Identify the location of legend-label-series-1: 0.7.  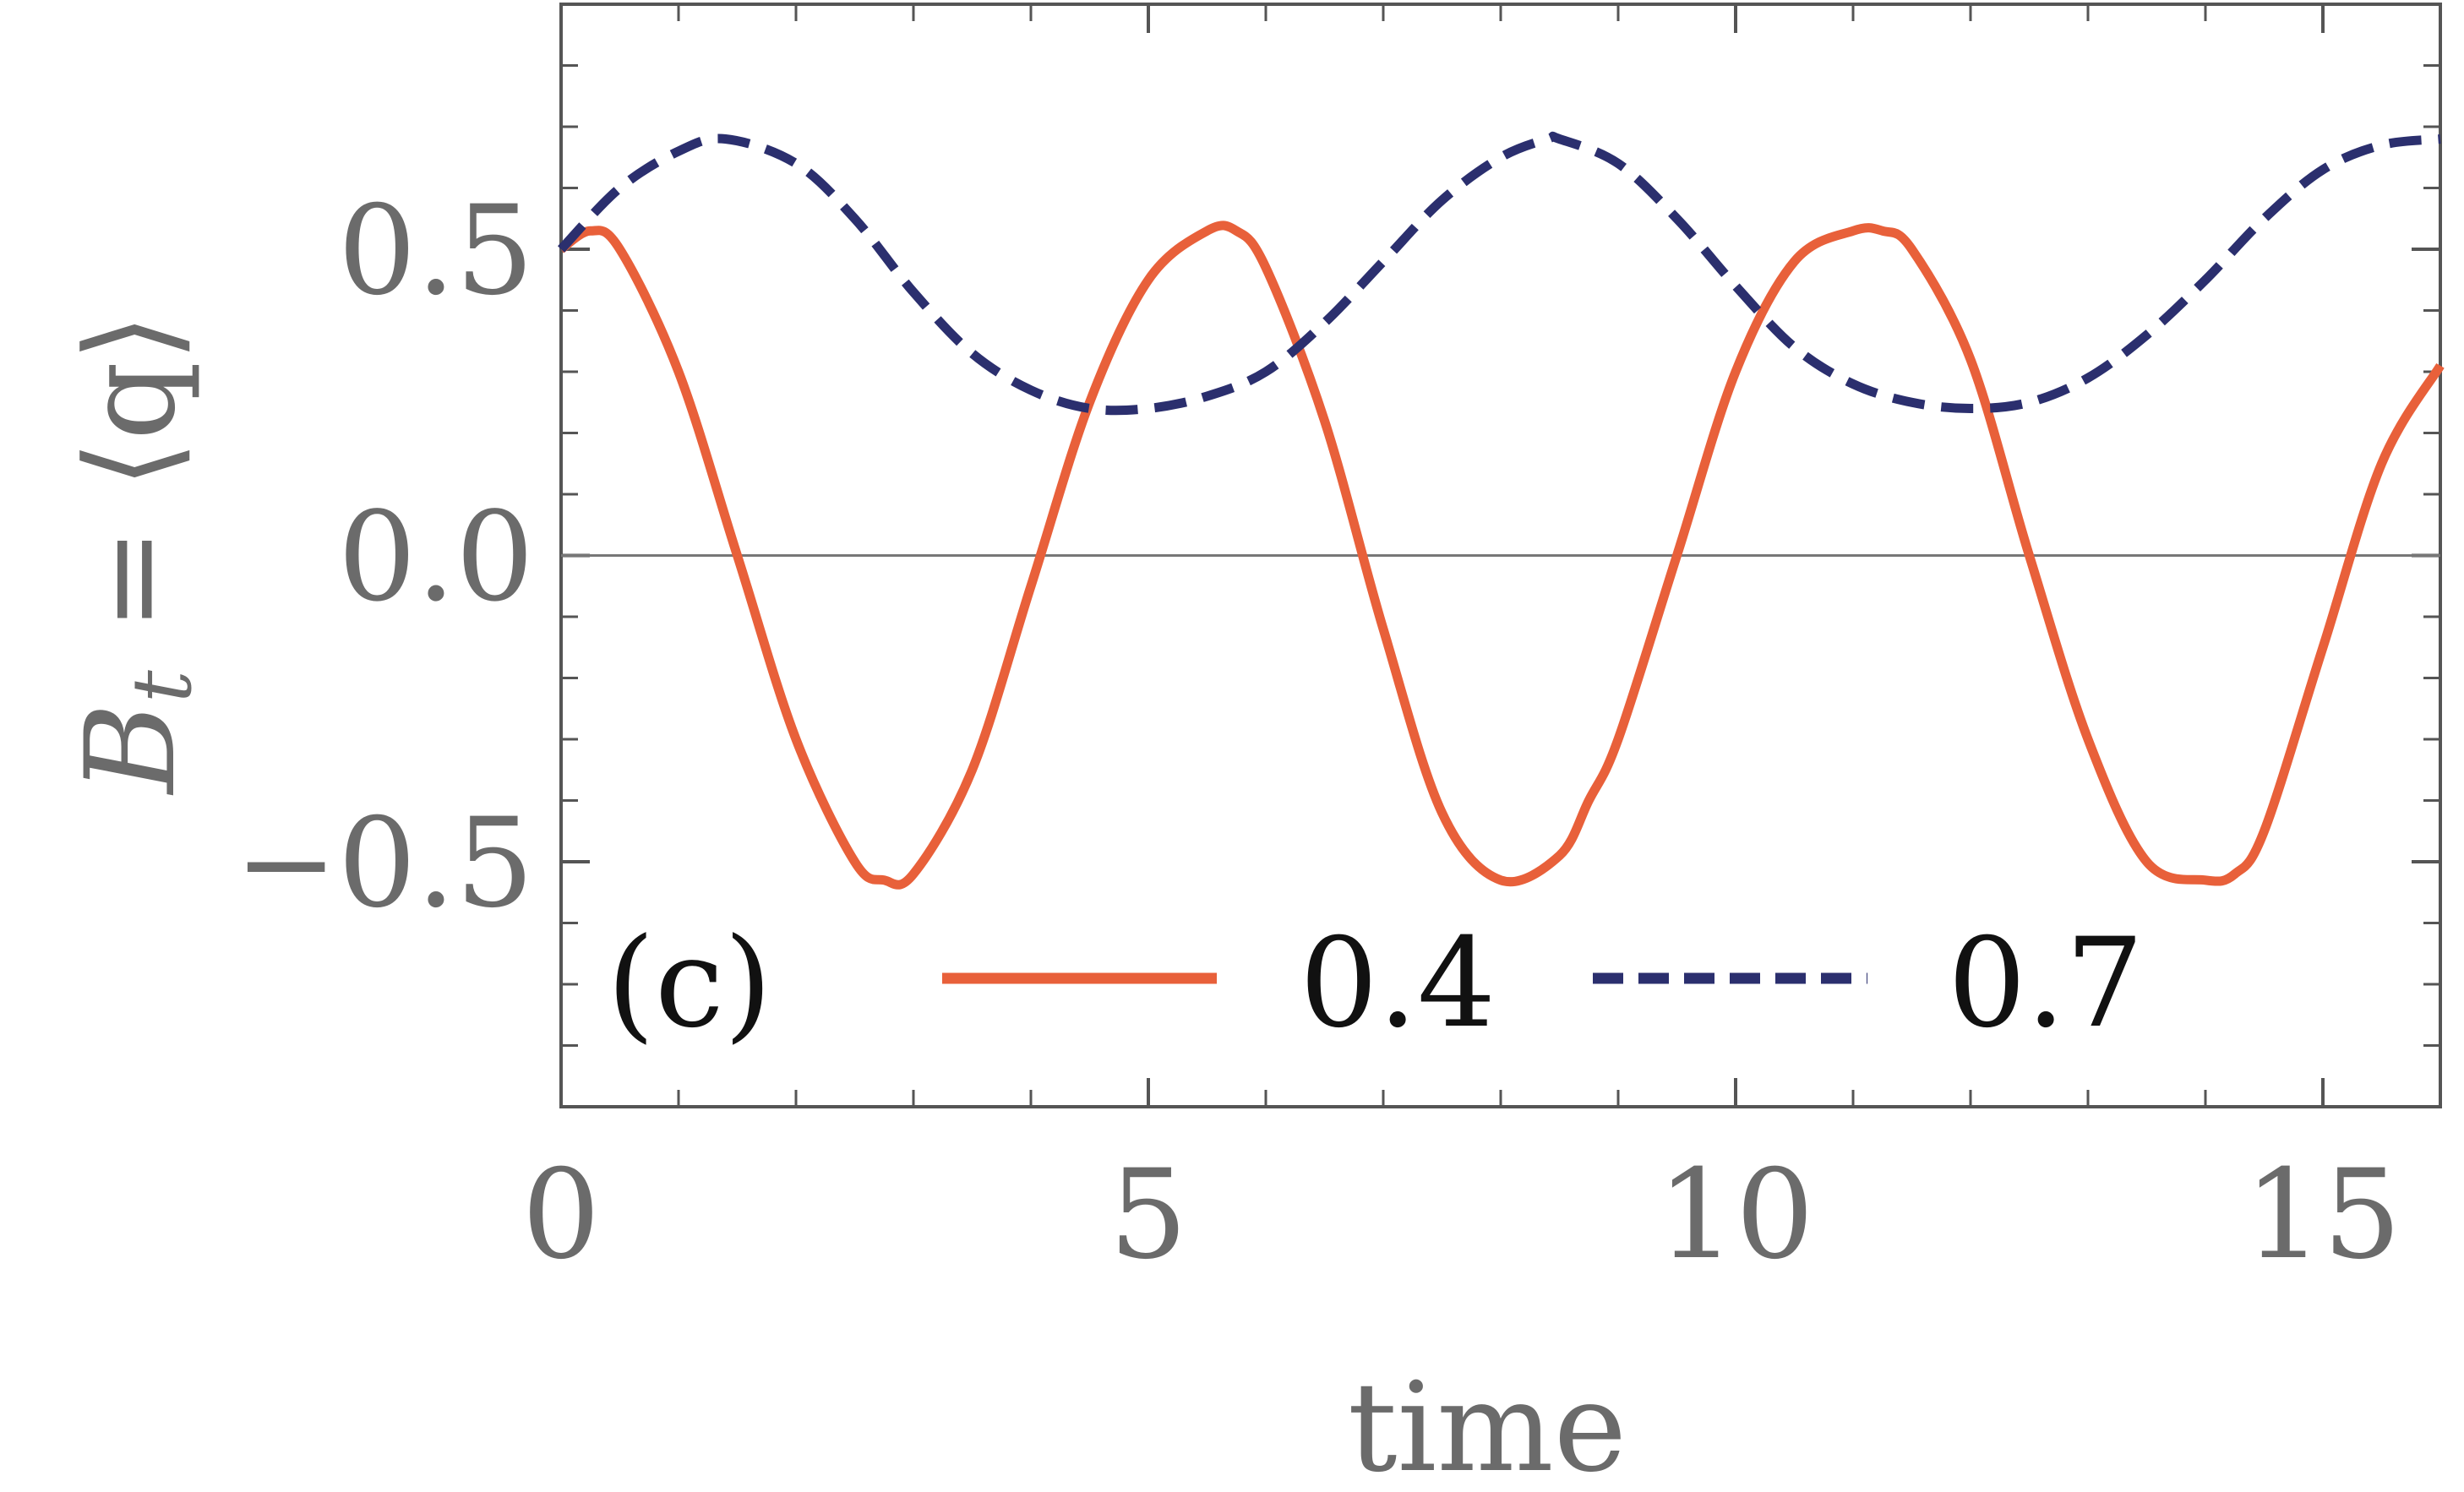
(2046, 984).